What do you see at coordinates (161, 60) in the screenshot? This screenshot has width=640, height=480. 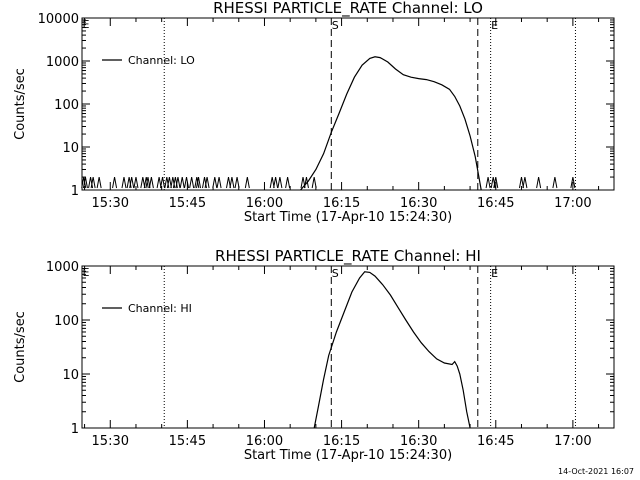 I see `legend-label: Channel: LO` at bounding box center [161, 60].